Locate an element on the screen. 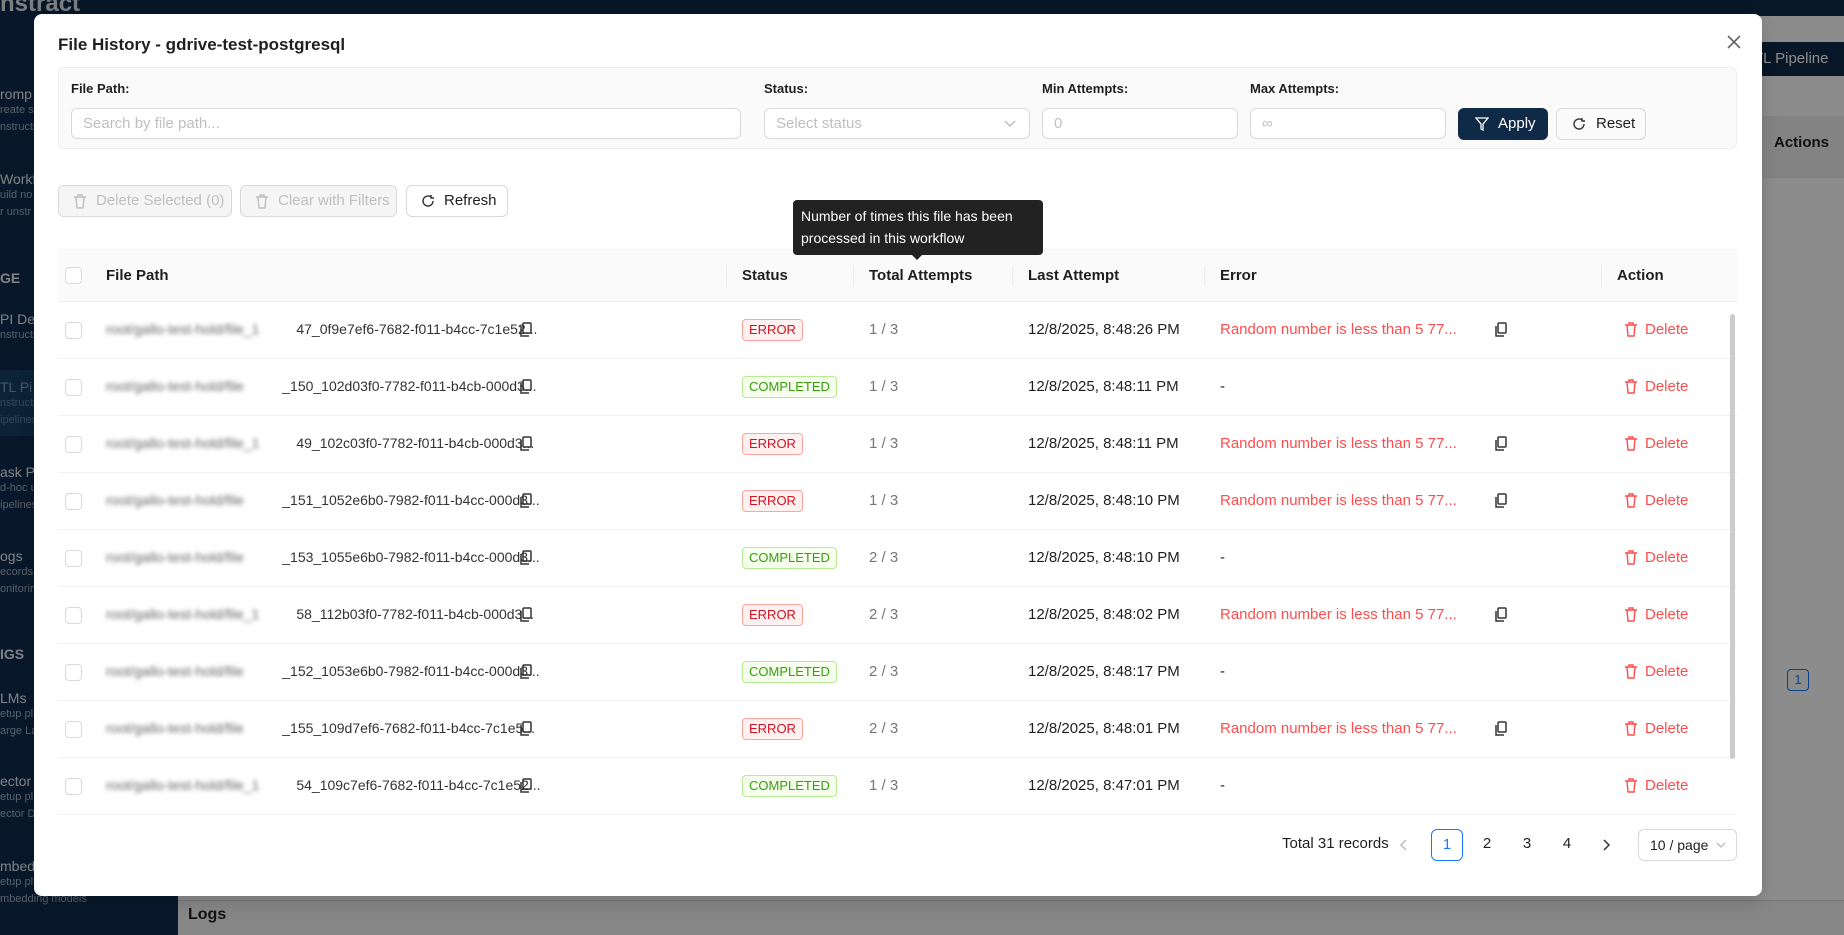 The width and height of the screenshot is (1844, 935). button-icon-svg is located at coordinates (80, 201).